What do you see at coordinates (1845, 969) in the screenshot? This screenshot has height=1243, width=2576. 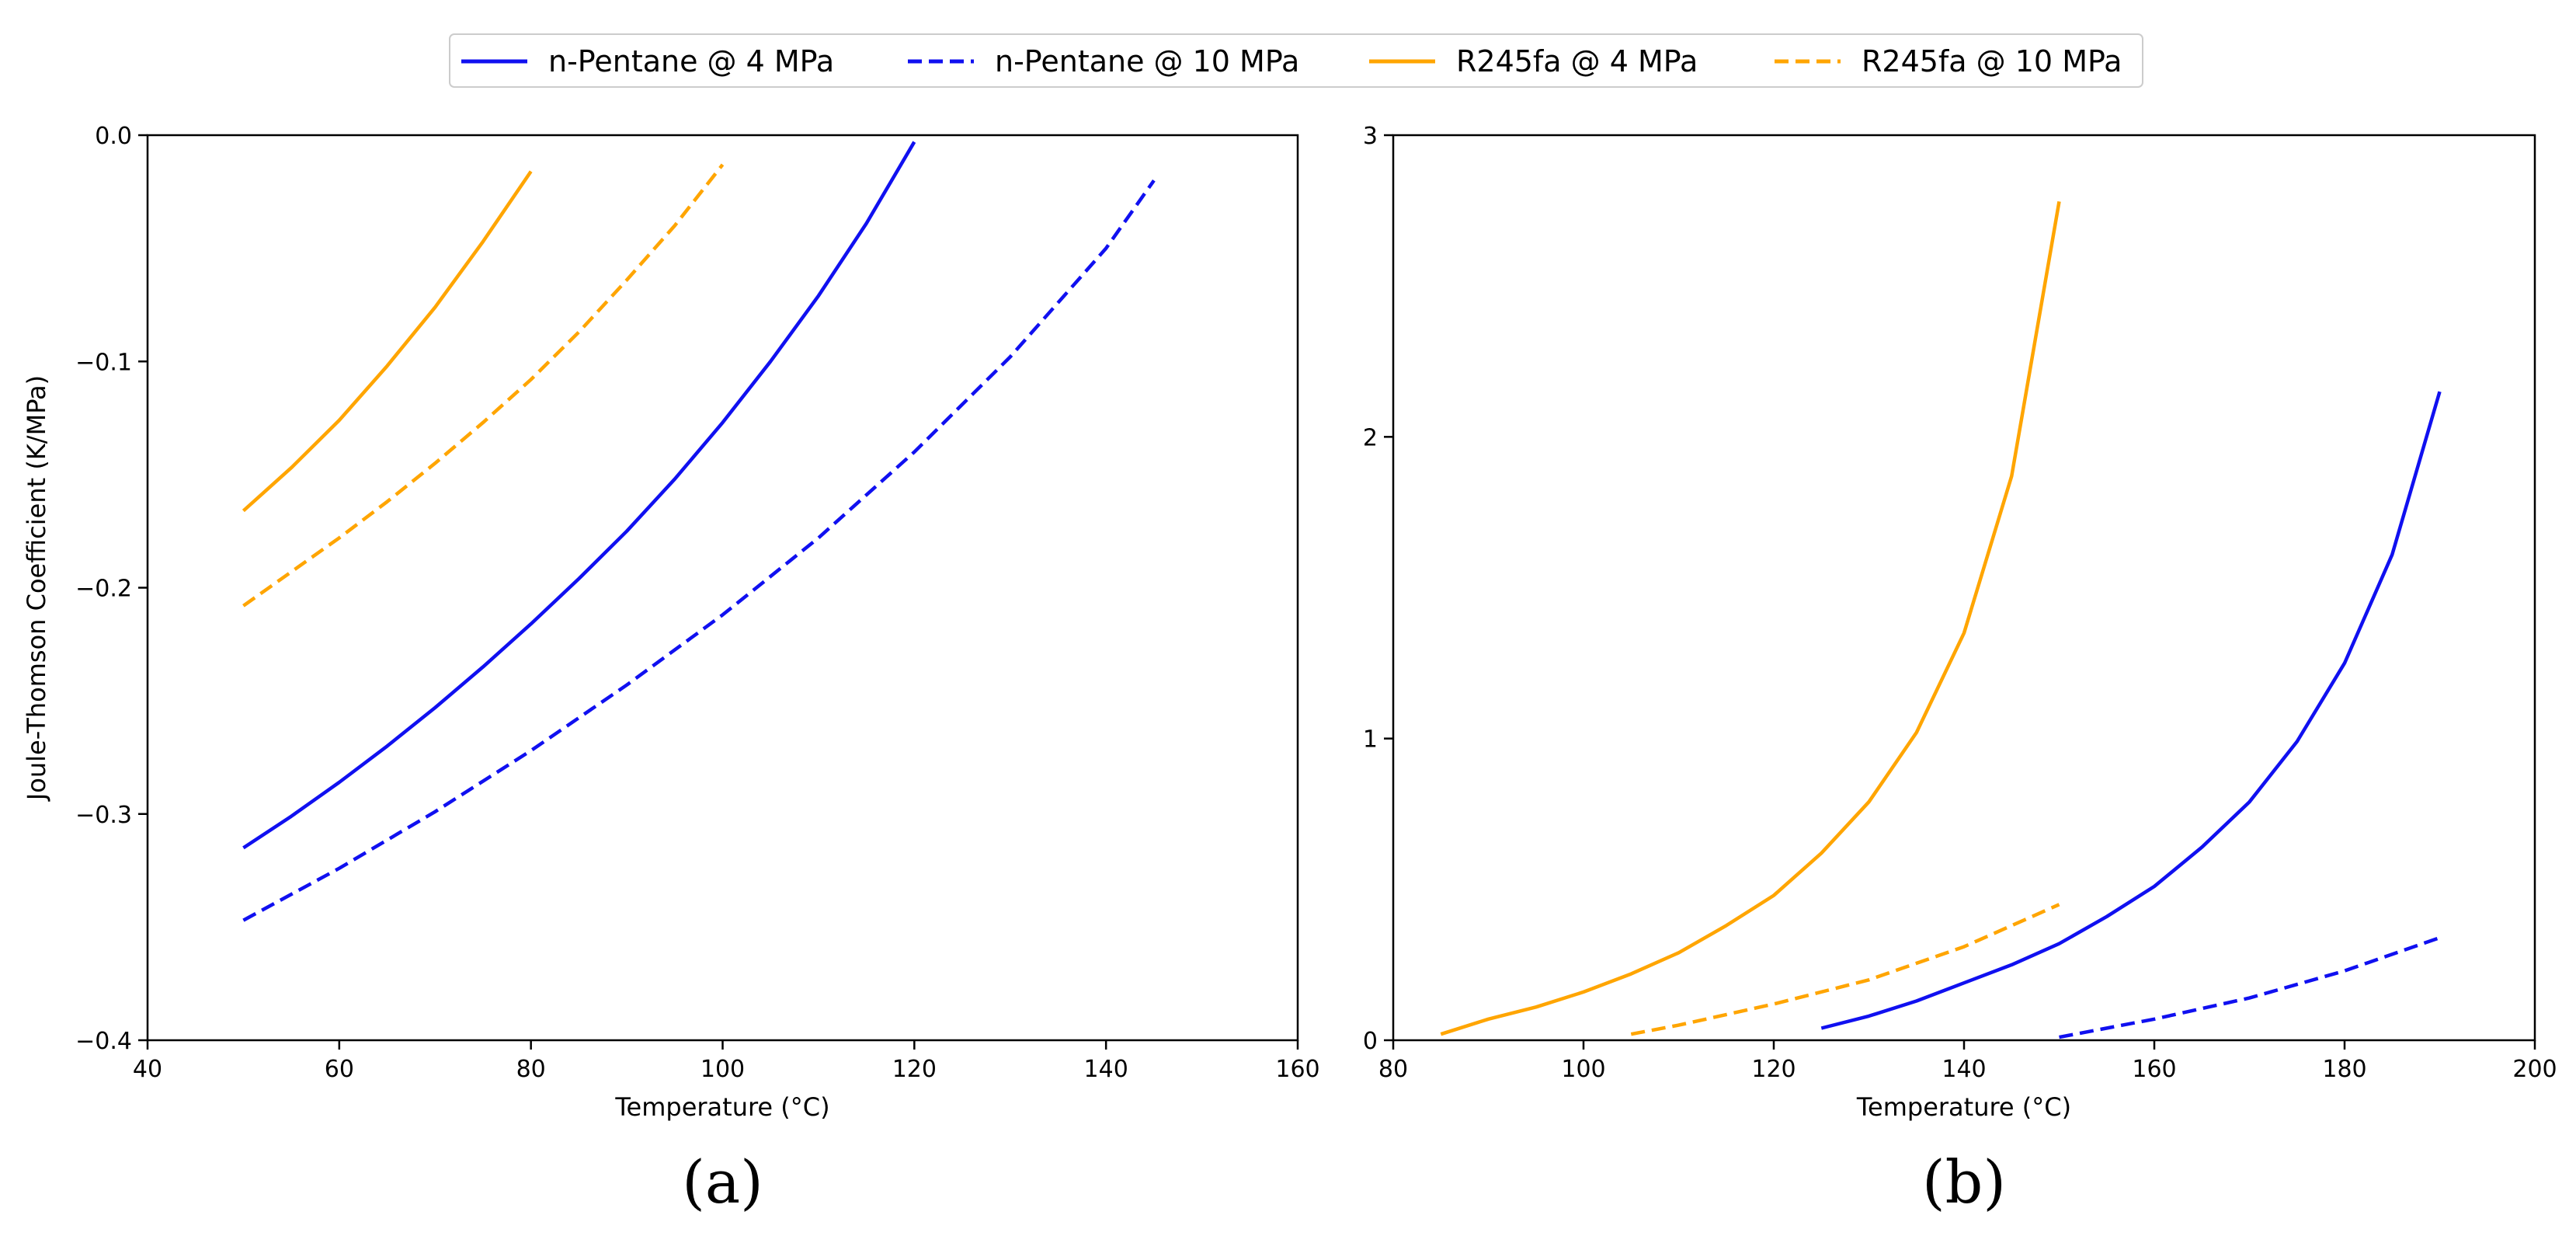 I see `series-line-r245fa-10-mpa-b` at bounding box center [1845, 969].